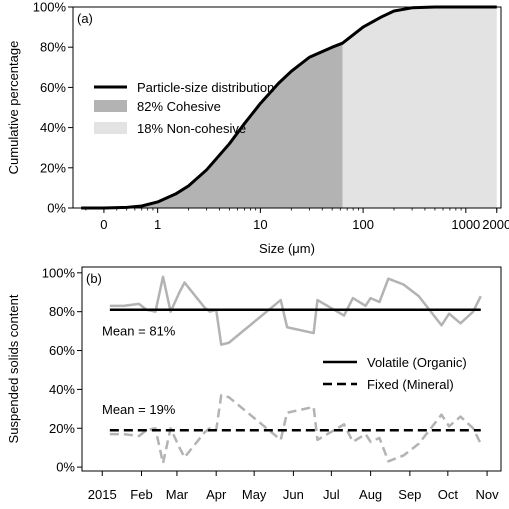 The width and height of the screenshot is (509, 509). Describe the element at coordinates (191, 128) in the screenshot. I see `legend-label: 18% Non-cohesive` at that location.